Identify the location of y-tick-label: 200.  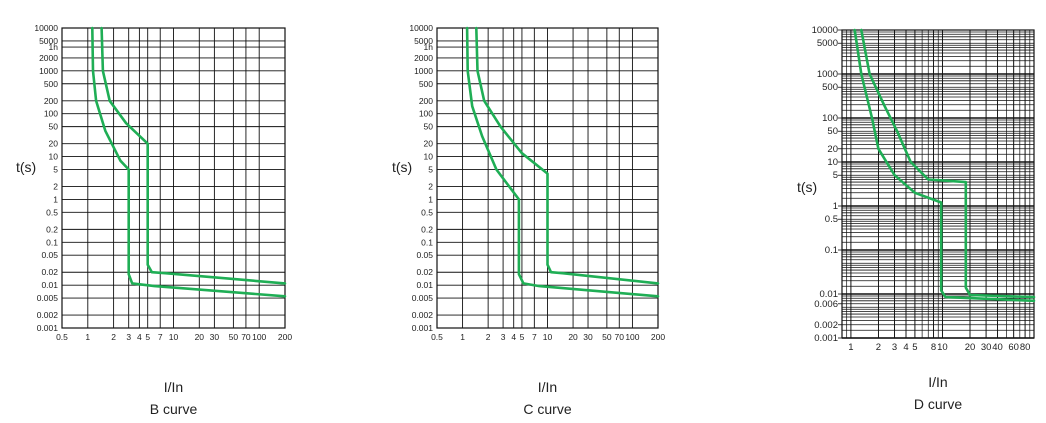
(51, 101).